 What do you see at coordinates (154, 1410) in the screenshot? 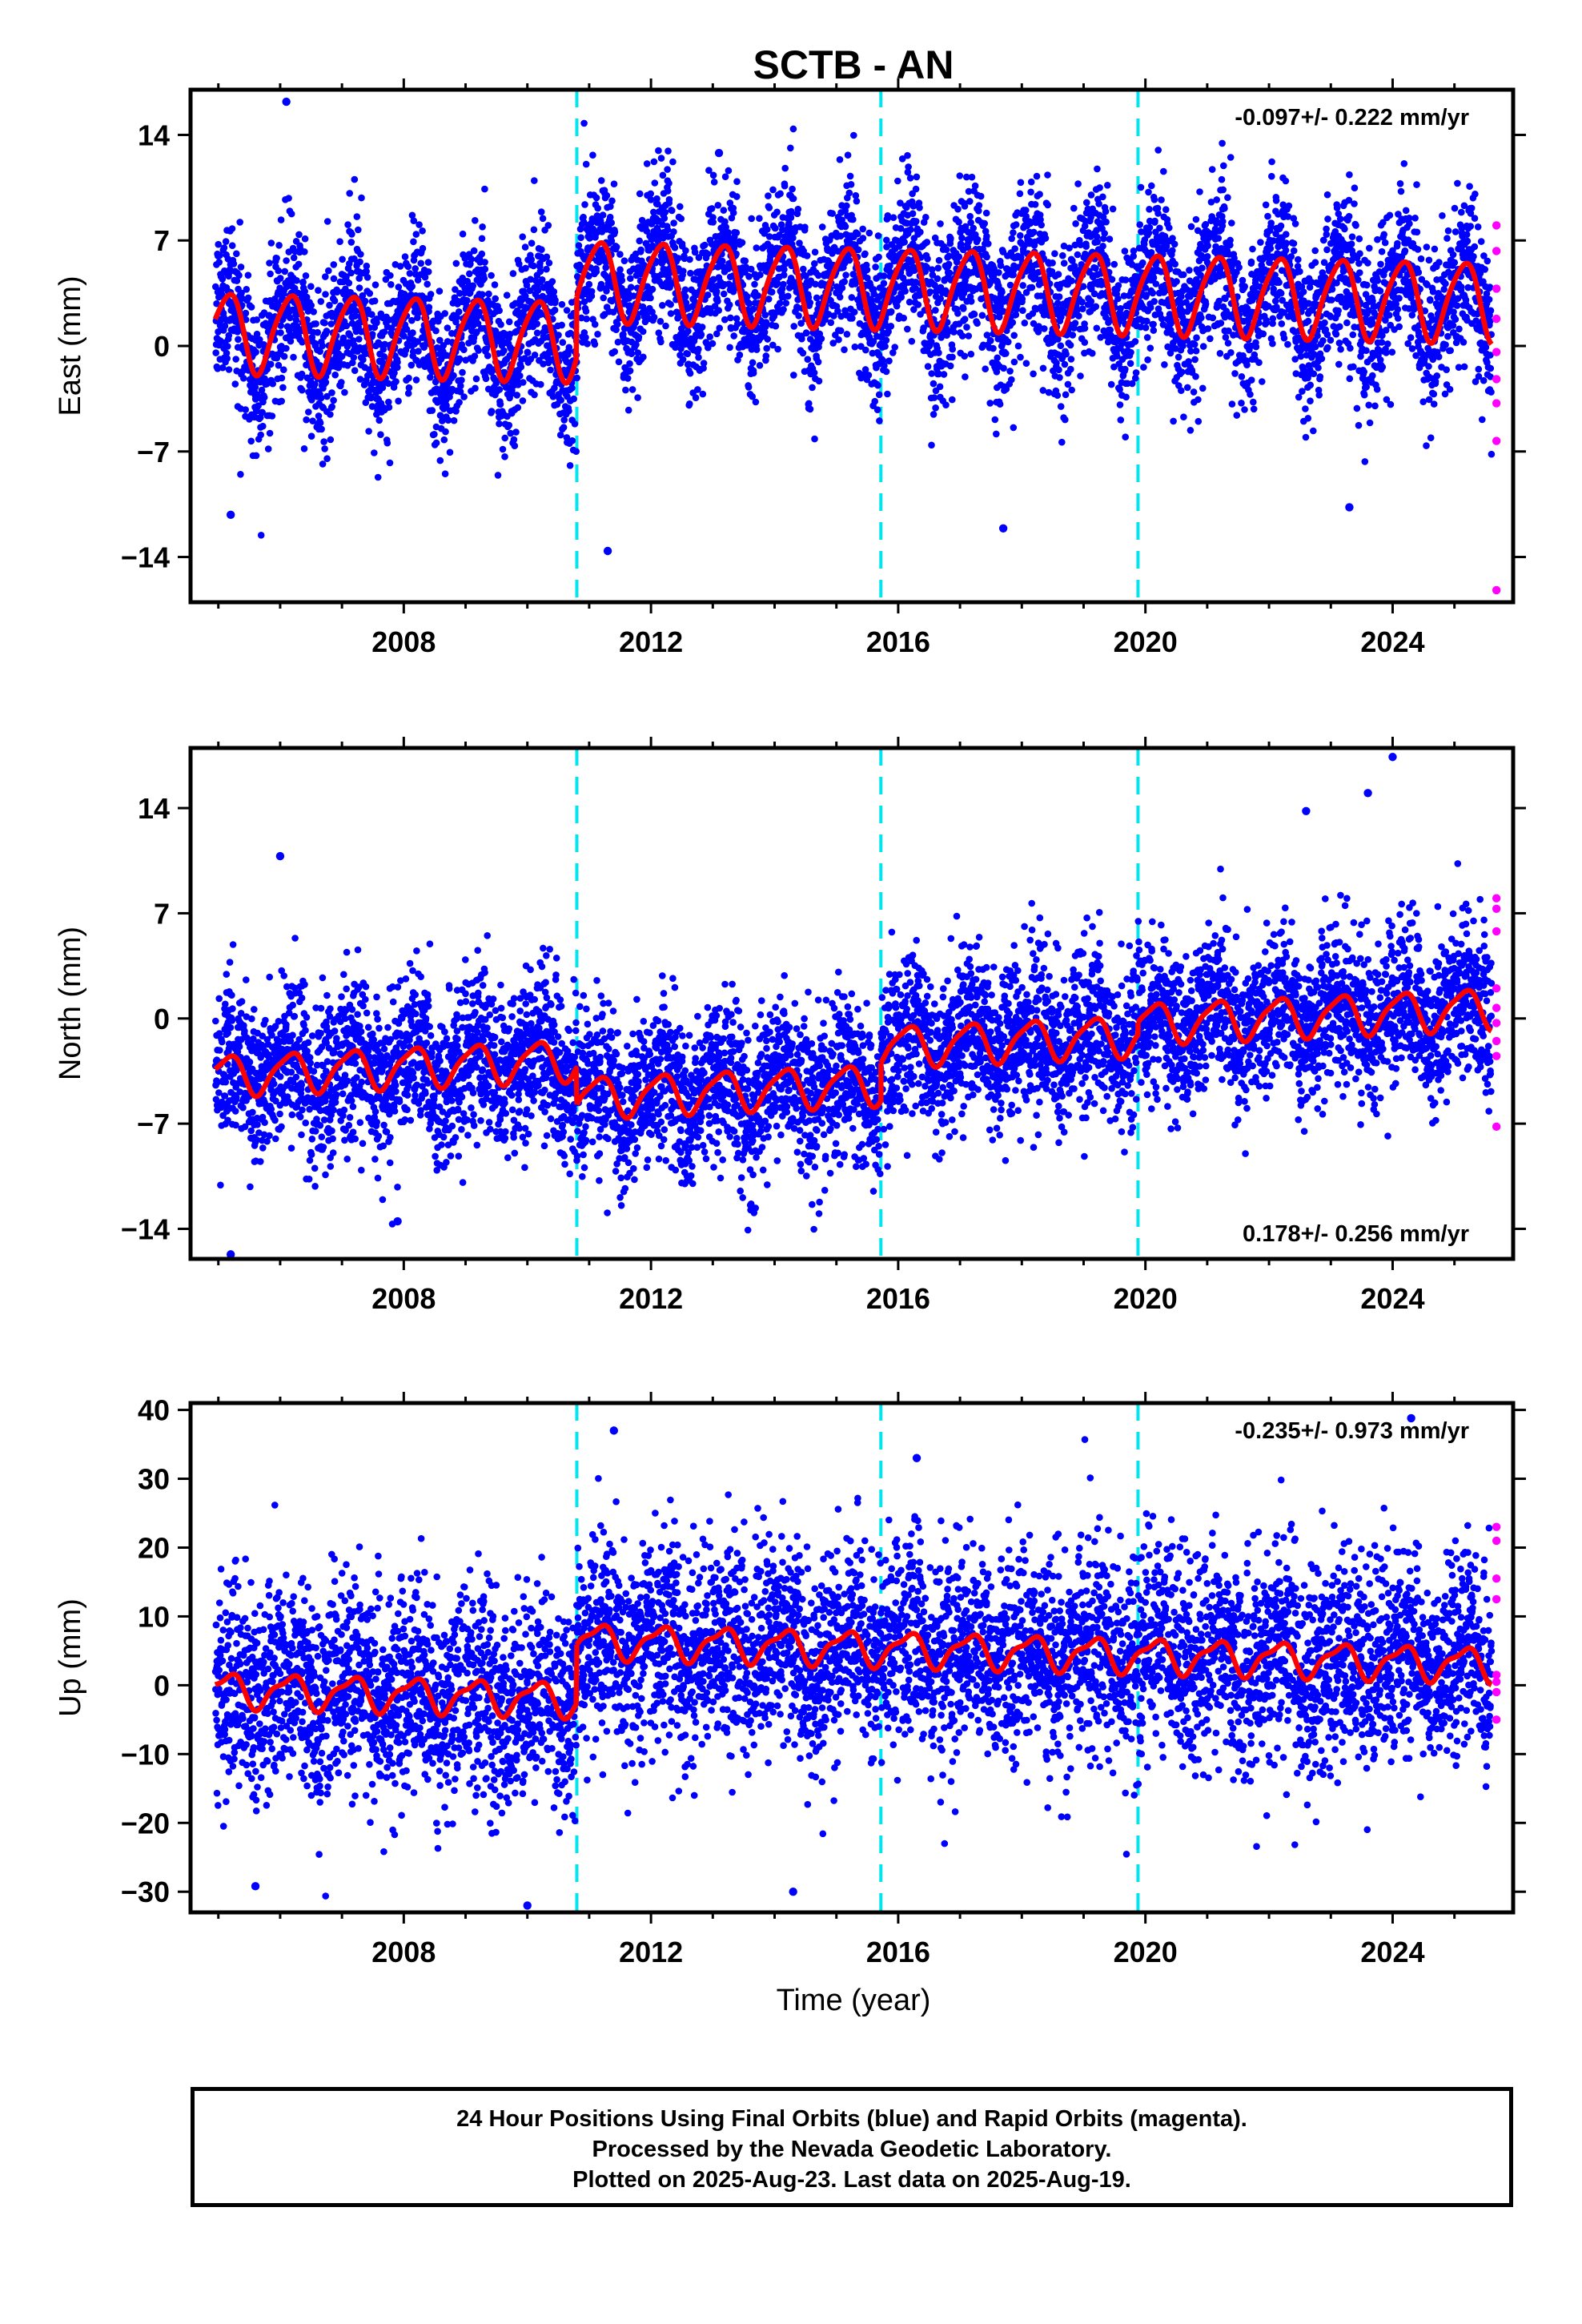
I see `y-tick-label: 40` at bounding box center [154, 1410].